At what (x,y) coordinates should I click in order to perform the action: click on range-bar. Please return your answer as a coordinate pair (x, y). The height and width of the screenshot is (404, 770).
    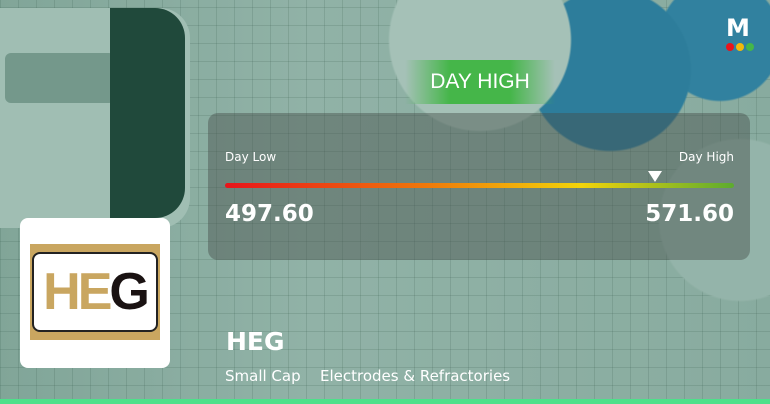
    Looking at the image, I should click on (479, 185).